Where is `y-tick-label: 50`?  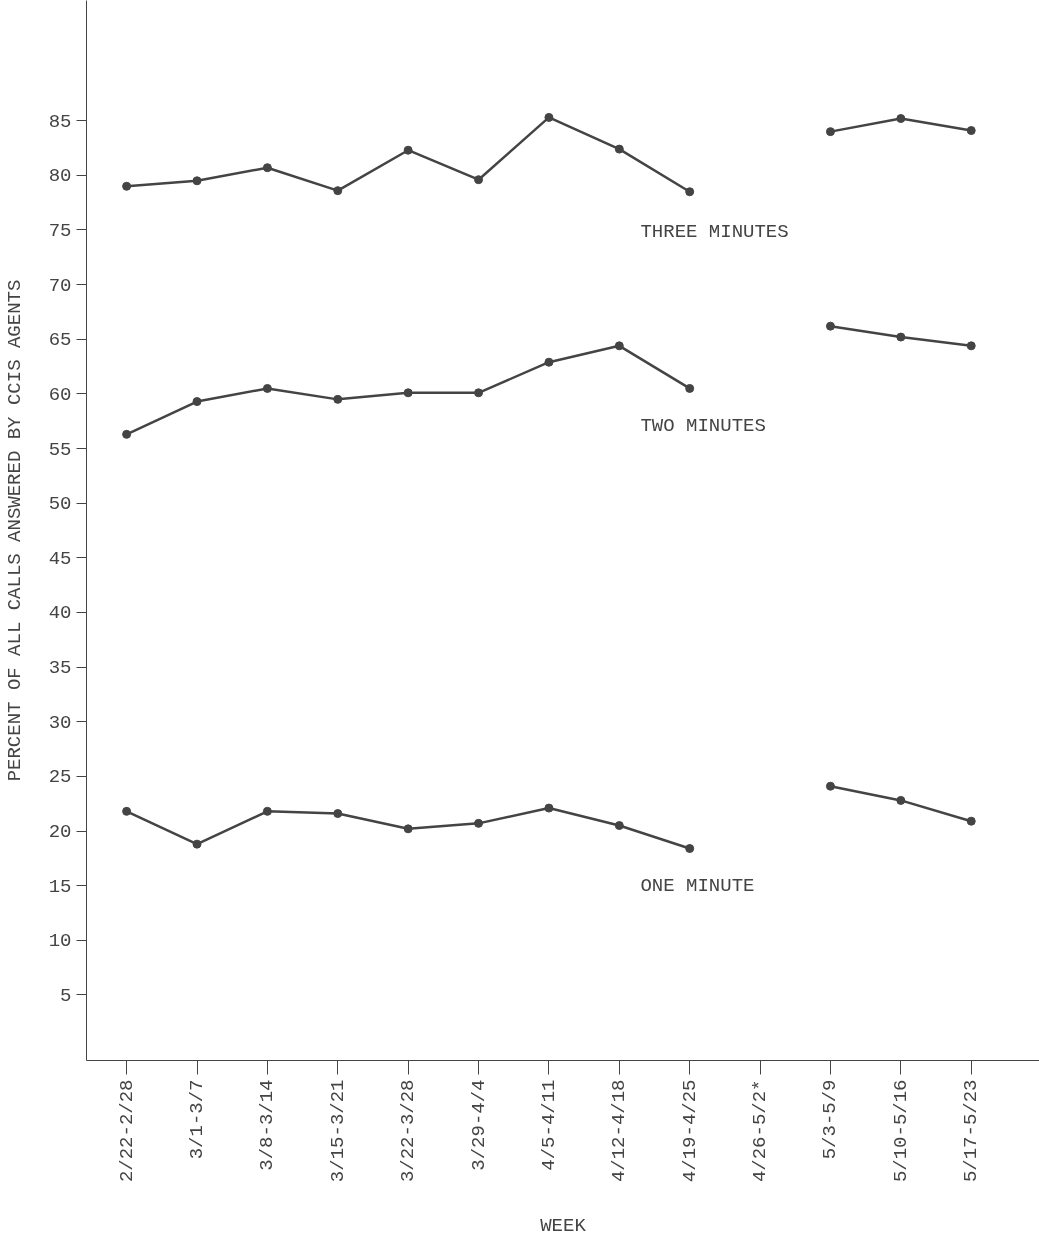 y-tick-label: 50 is located at coordinates (60, 504).